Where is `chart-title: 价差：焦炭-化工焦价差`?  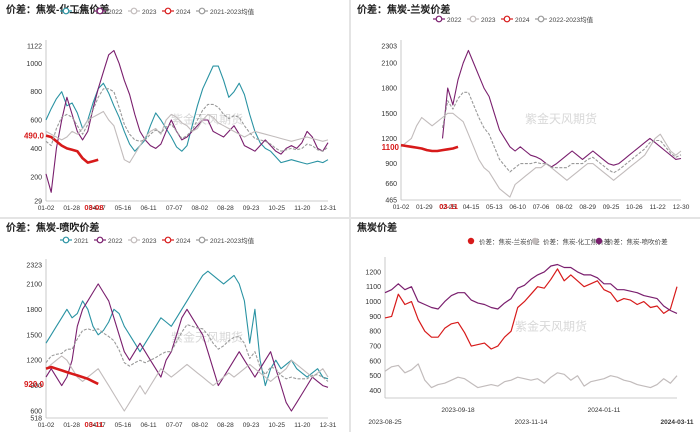 chart-title: 价差：焦炭-化工焦价差 is located at coordinates (57, 9).